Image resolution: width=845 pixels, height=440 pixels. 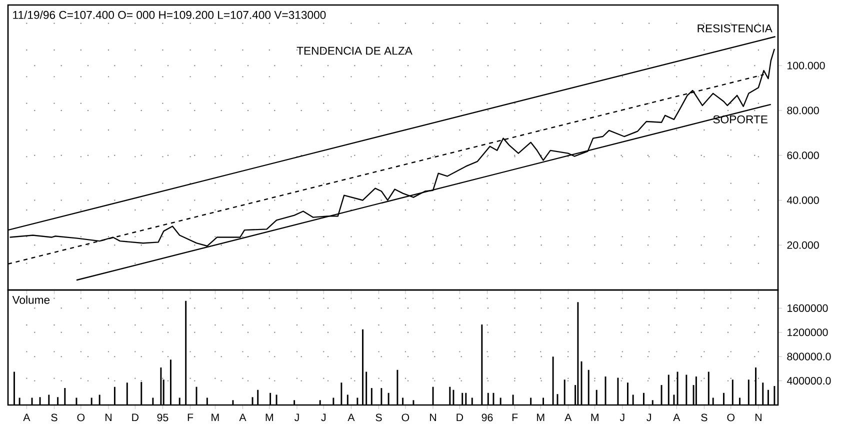 I want to click on annotation: TENDENCIA DE ALZA, so click(x=354, y=50).